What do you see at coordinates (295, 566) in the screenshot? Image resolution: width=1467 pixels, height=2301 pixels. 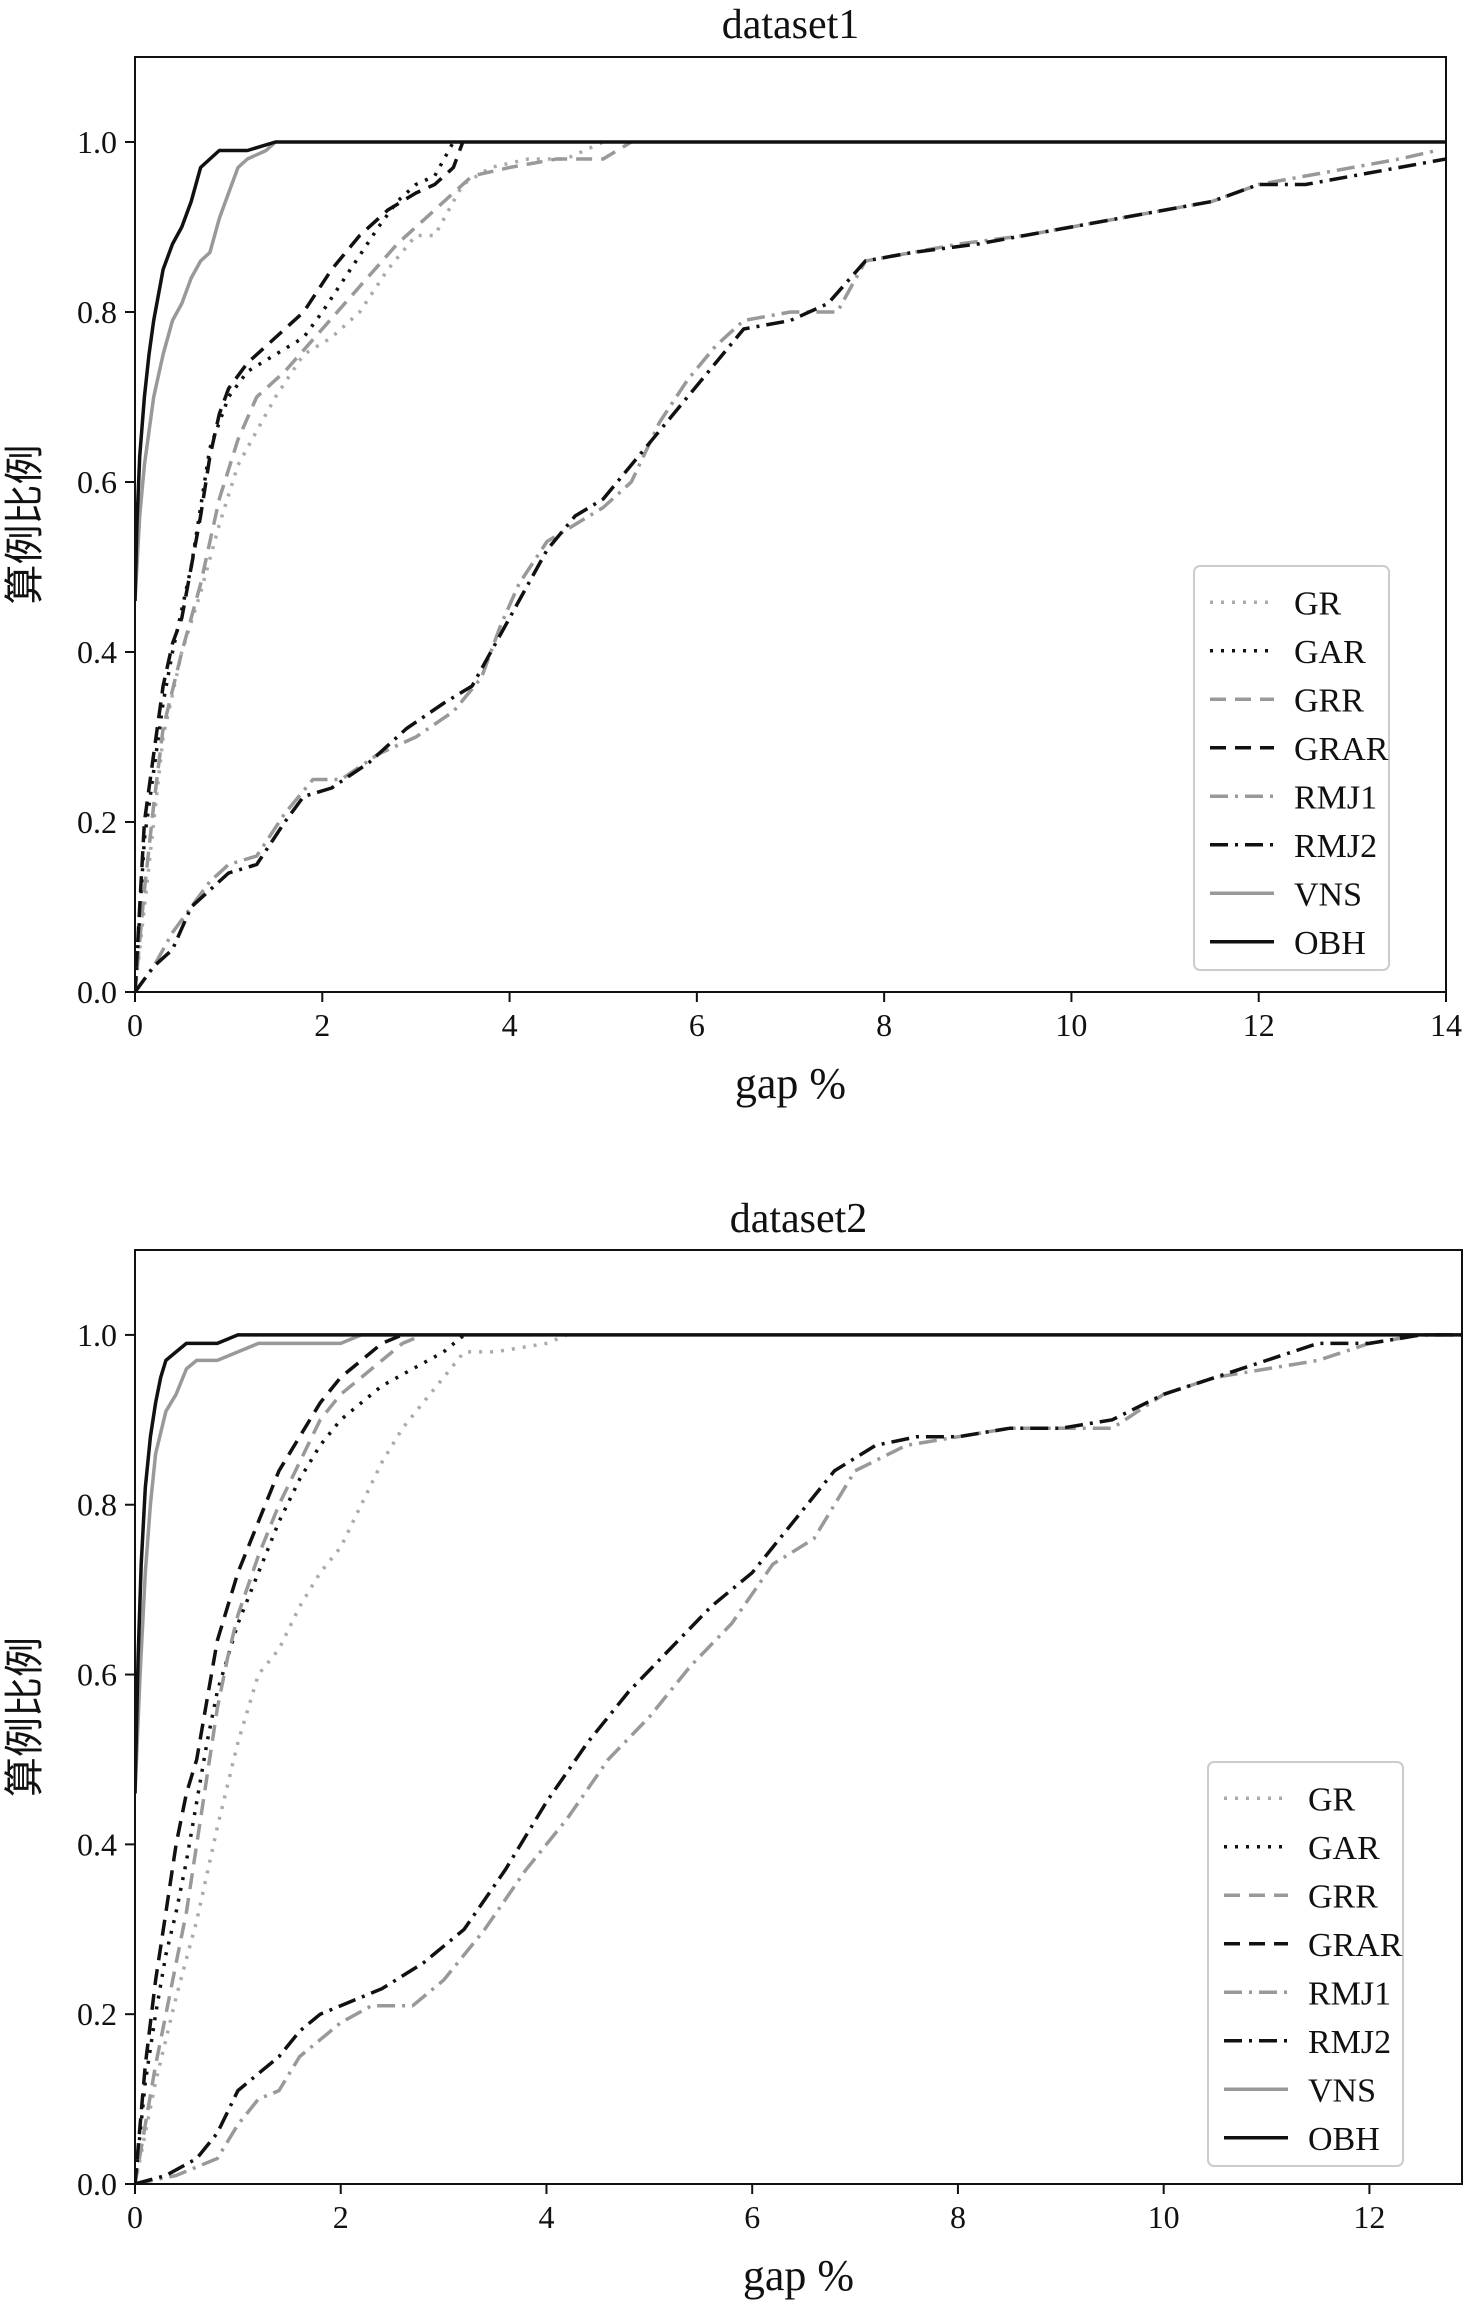 I see `series-line-gar` at bounding box center [295, 566].